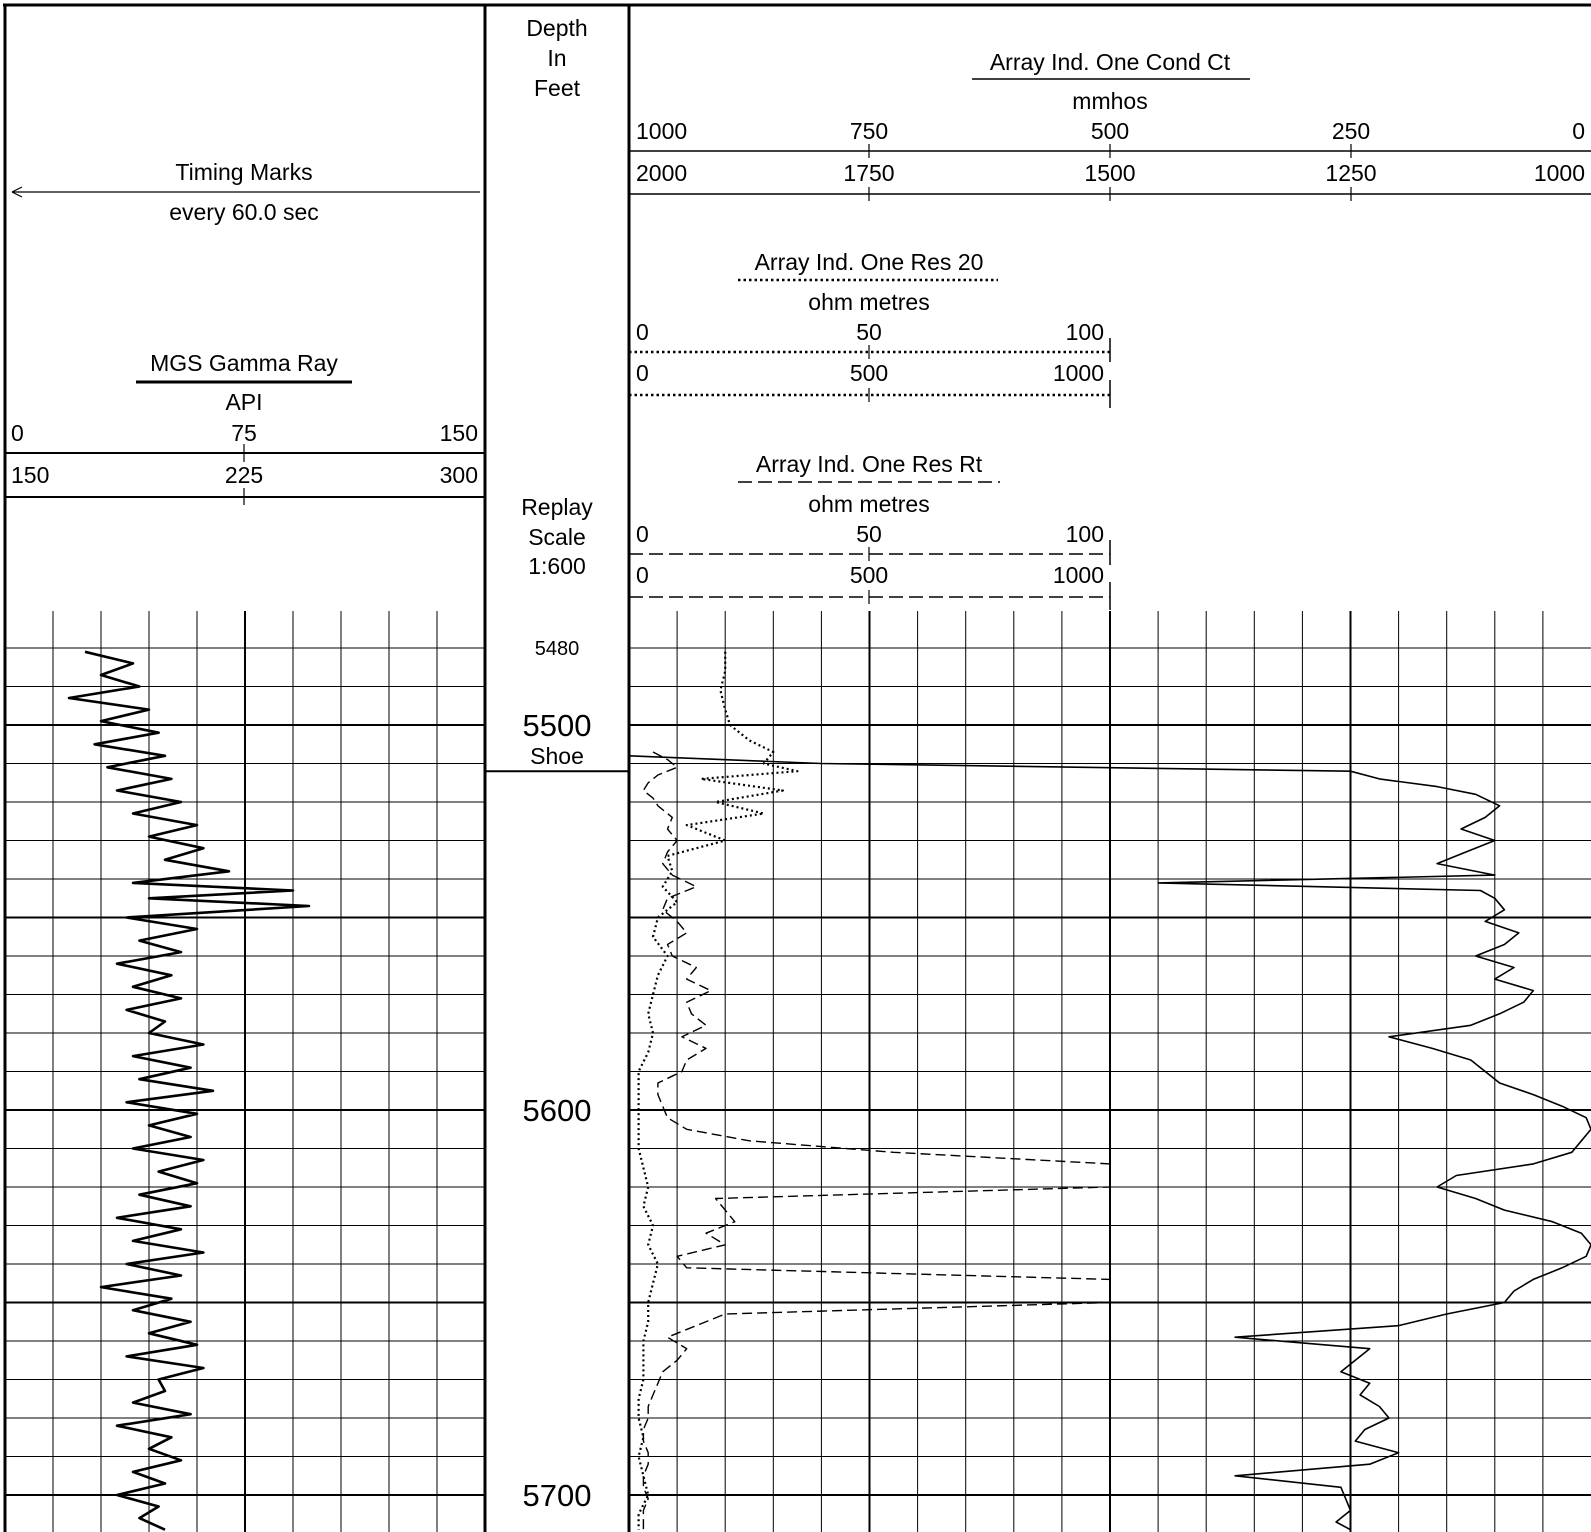  I want to click on shoe-label: Shoe, so click(557, 756).